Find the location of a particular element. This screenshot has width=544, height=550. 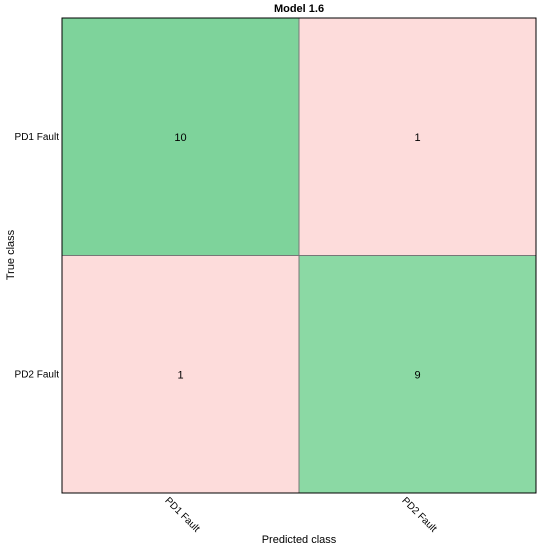

x-tick-labels: PD1 Fault PD2 Fault is located at coordinates (300, 514).